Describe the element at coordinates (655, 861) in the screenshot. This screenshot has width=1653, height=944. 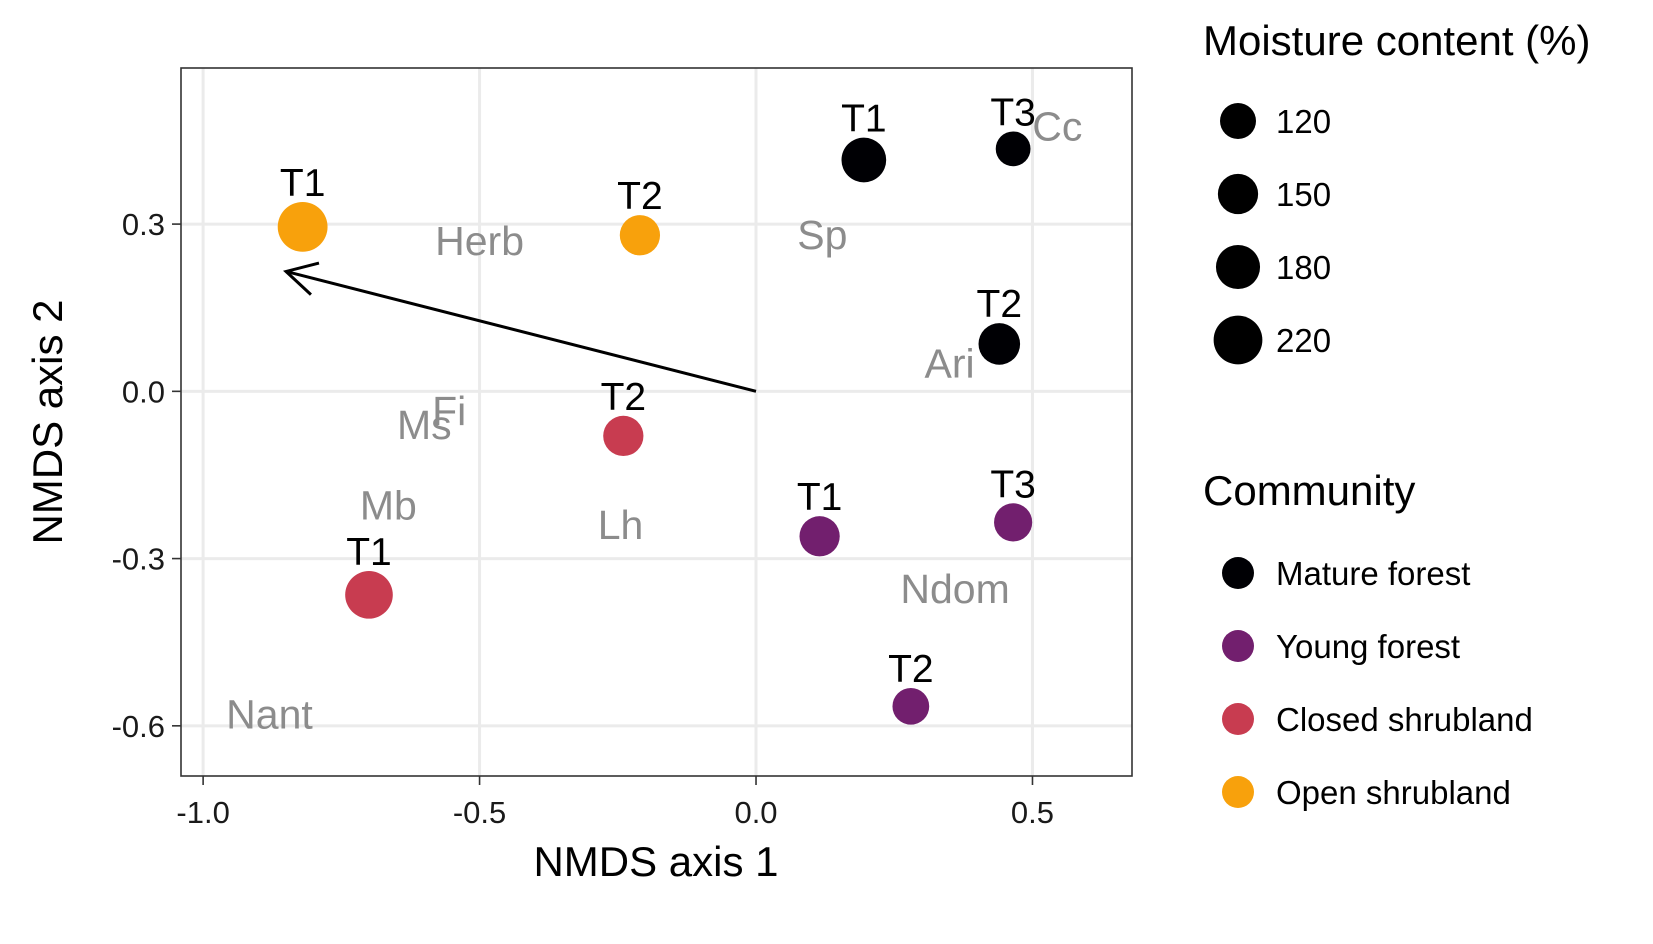
I see `x-axis-title: NMDS axis 1` at that location.